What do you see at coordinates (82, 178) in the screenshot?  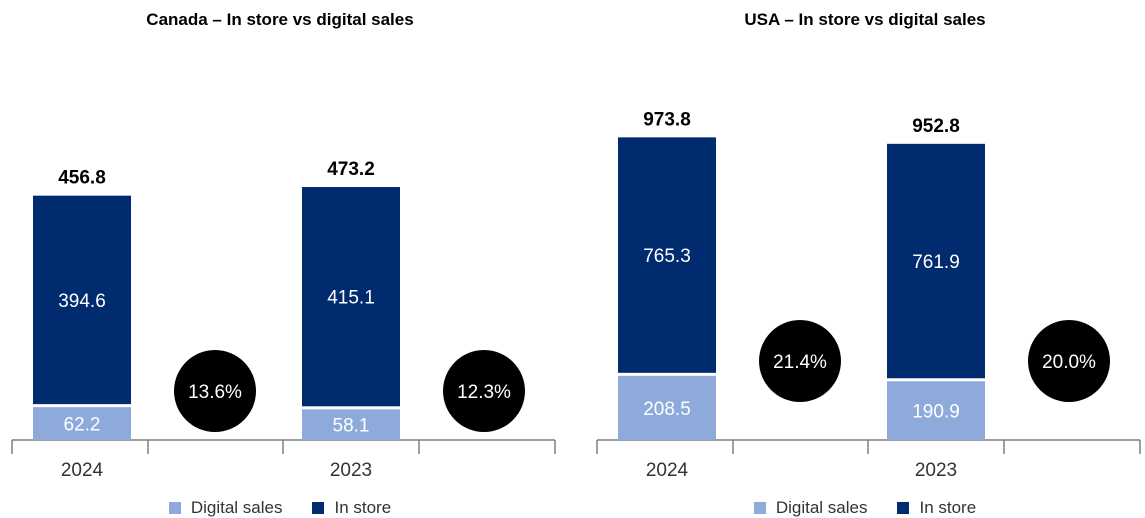 I see `data-label-total: 456.8` at bounding box center [82, 178].